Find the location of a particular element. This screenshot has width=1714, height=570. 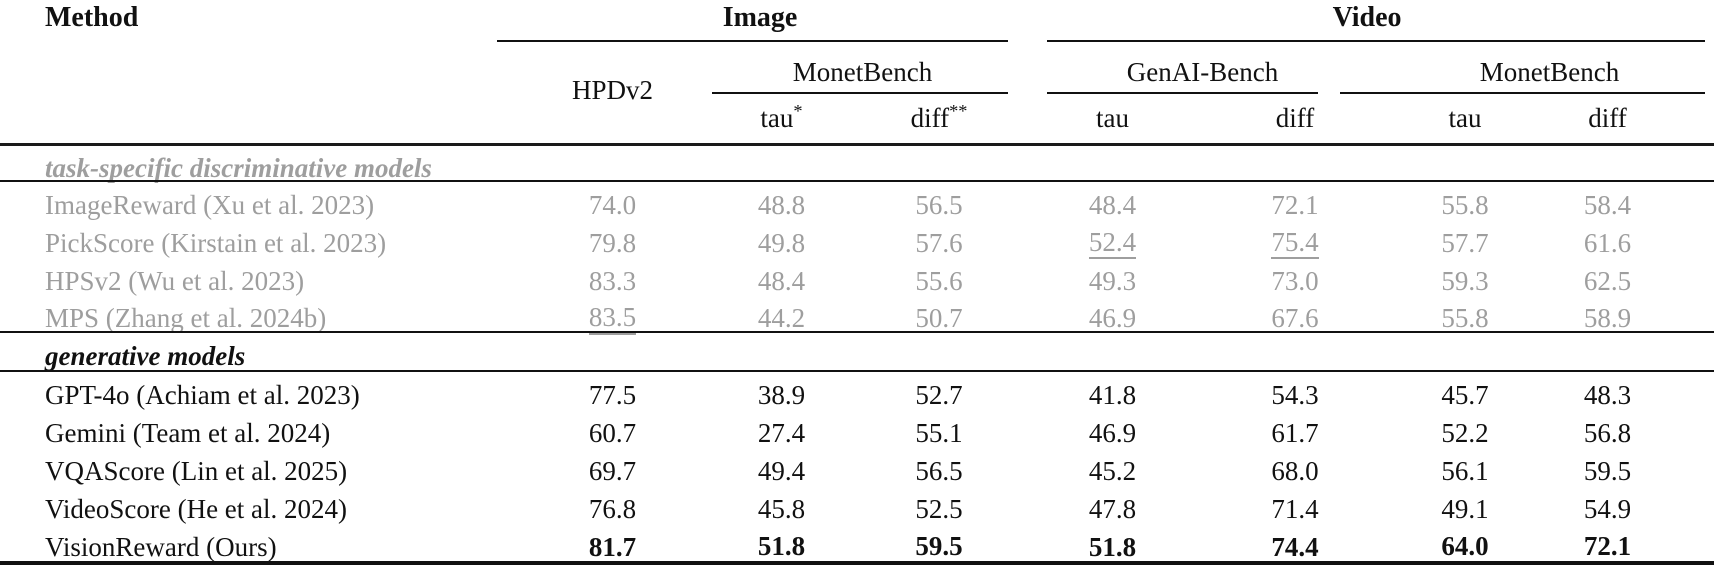

value-cell: 41.8 is located at coordinates (1112, 394).